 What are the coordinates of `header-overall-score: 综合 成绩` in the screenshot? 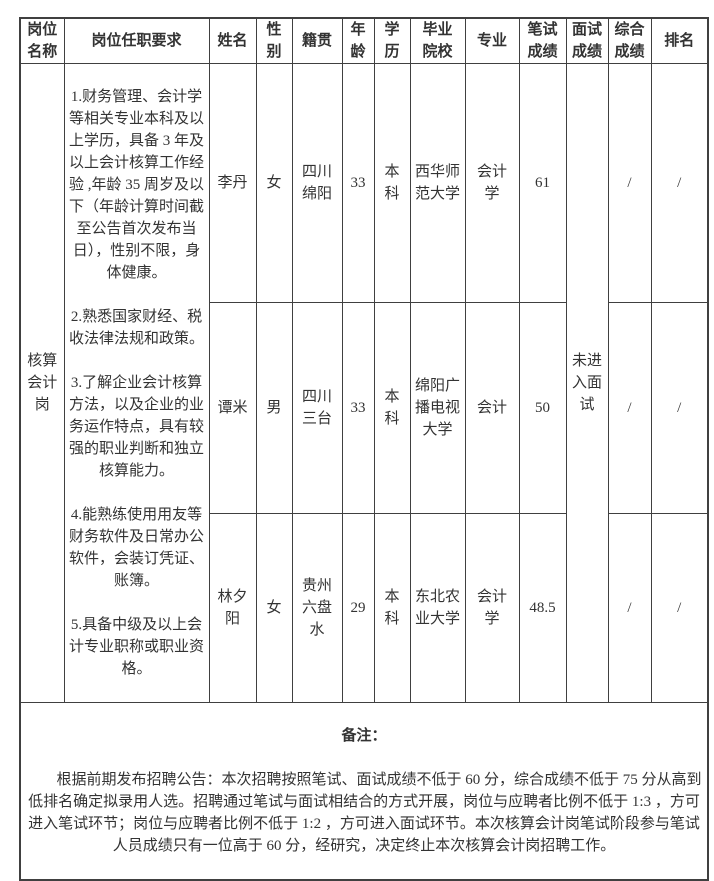 It's located at (629, 40).